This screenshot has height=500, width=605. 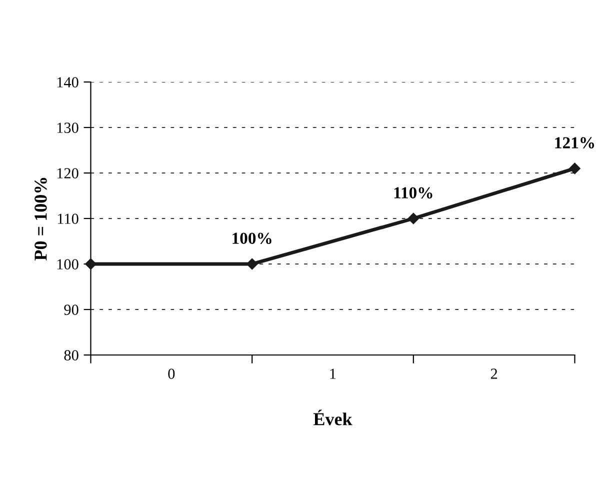 I want to click on x-tick-label: 0, so click(x=171, y=373).